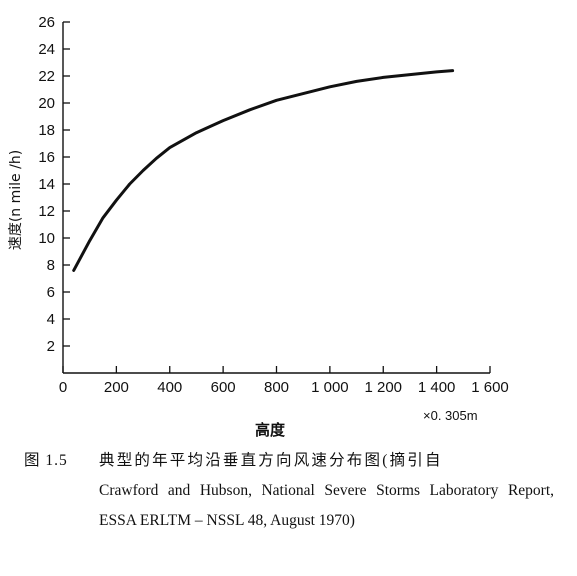 Image resolution: width=577 pixels, height=576 pixels. I want to click on x-tick-label: 1 400, so click(437, 387).